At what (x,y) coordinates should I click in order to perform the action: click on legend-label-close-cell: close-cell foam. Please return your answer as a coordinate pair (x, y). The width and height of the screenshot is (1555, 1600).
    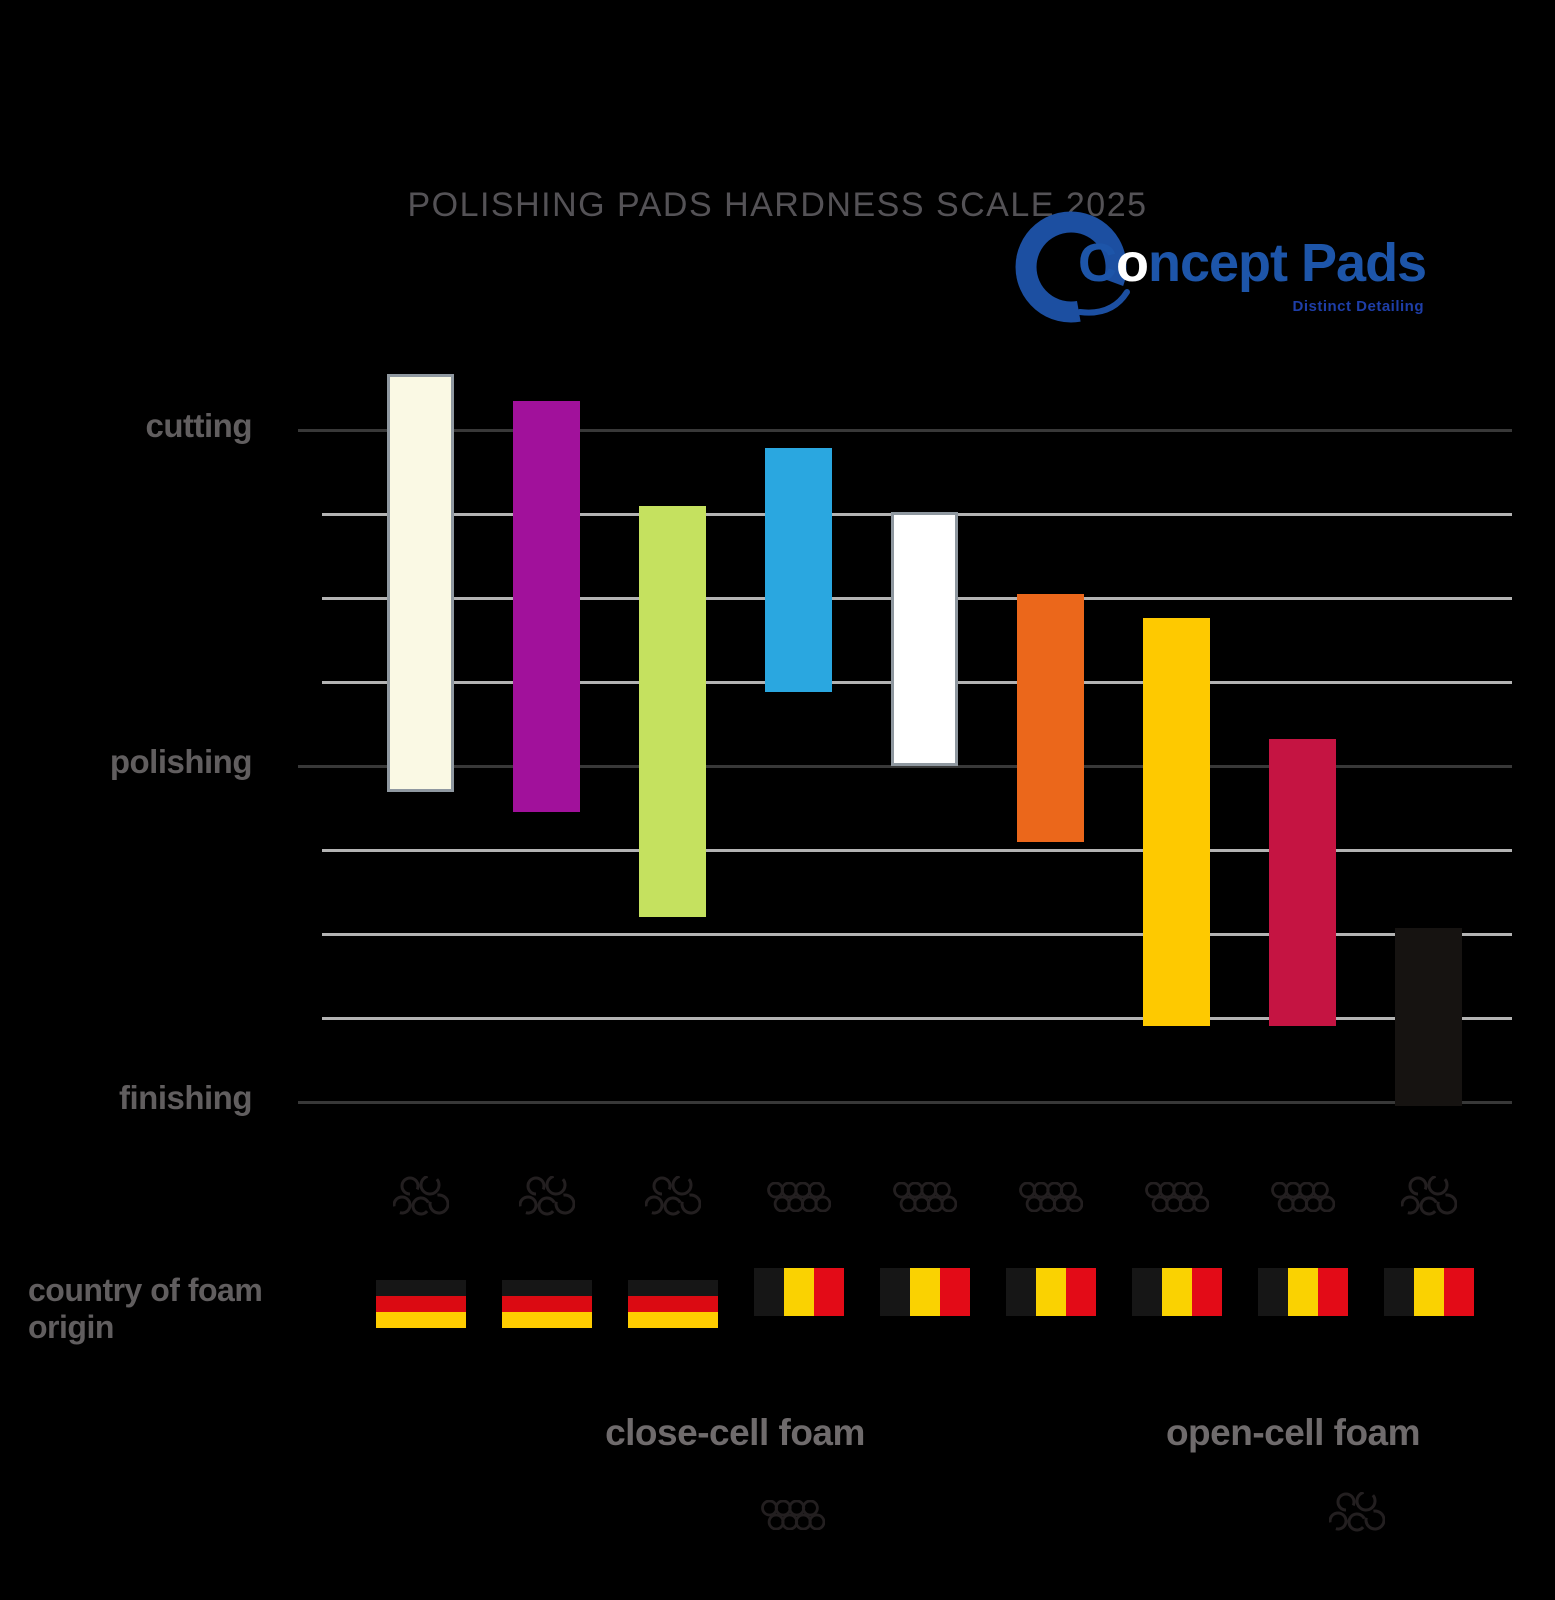
    Looking at the image, I should click on (735, 1432).